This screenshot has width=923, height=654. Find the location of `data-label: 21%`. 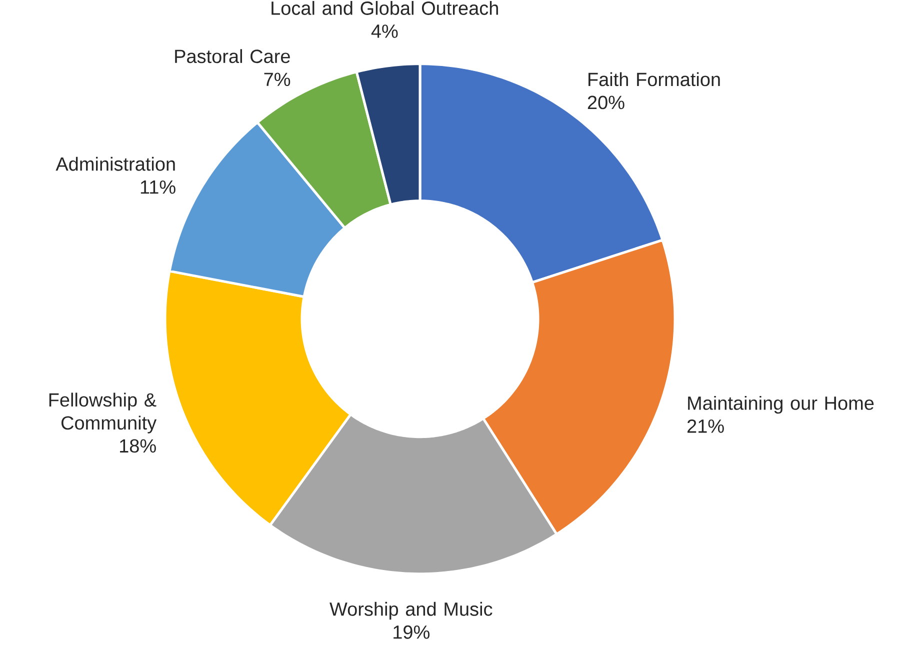

data-label: 21% is located at coordinates (705, 426).